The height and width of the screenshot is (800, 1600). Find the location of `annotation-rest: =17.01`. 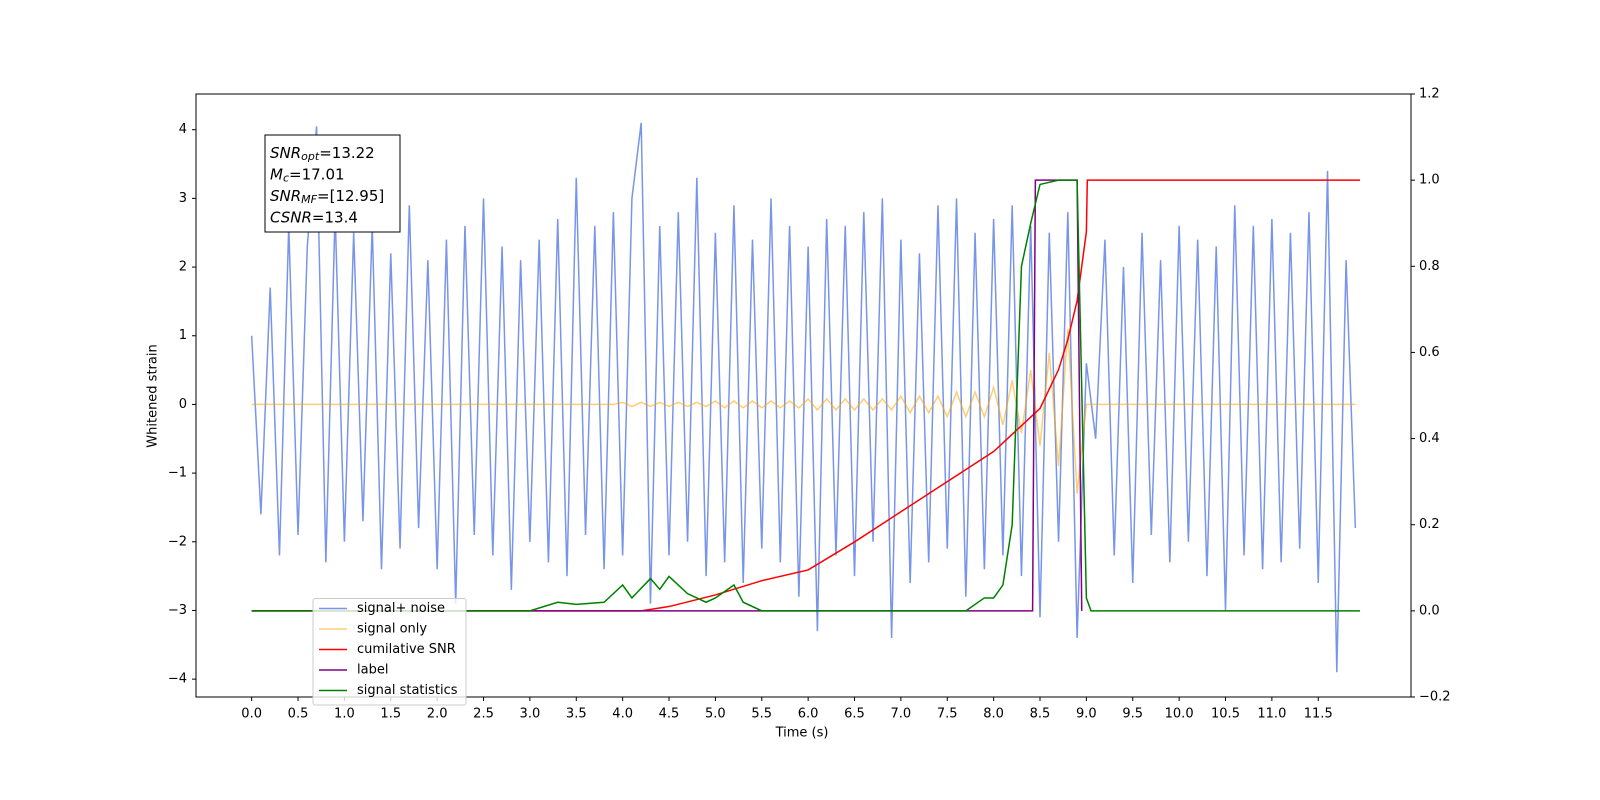

annotation-rest: =17.01 is located at coordinates (317, 174).